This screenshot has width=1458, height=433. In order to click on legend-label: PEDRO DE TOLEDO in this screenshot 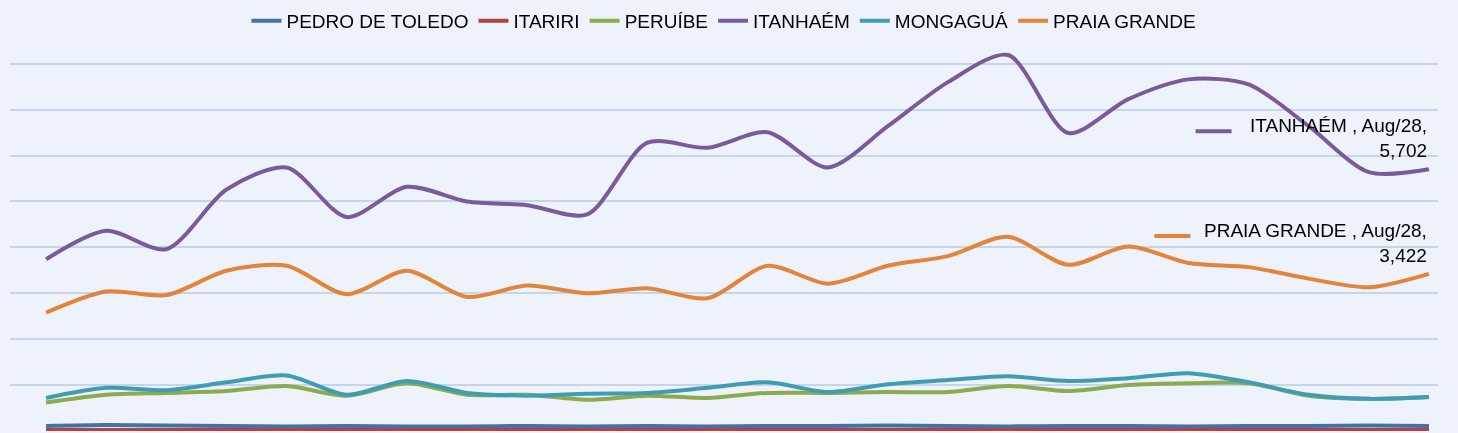, I will do `click(377, 22)`.